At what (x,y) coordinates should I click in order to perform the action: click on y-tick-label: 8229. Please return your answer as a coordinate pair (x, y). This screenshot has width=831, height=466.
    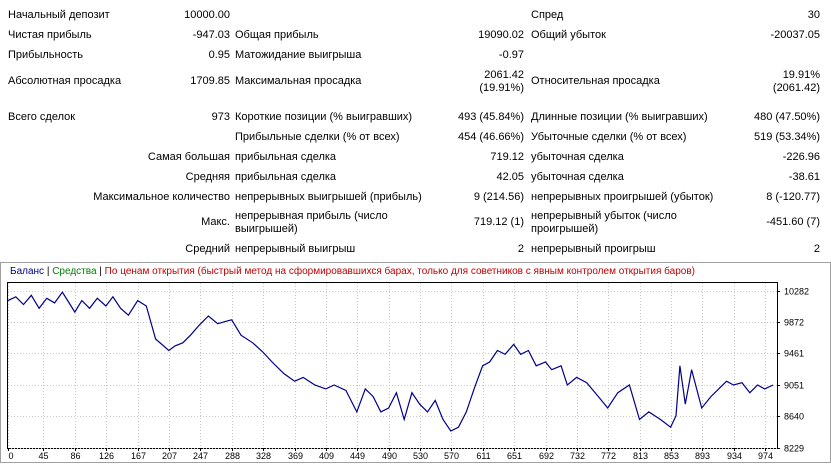
    Looking at the image, I should click on (794, 449).